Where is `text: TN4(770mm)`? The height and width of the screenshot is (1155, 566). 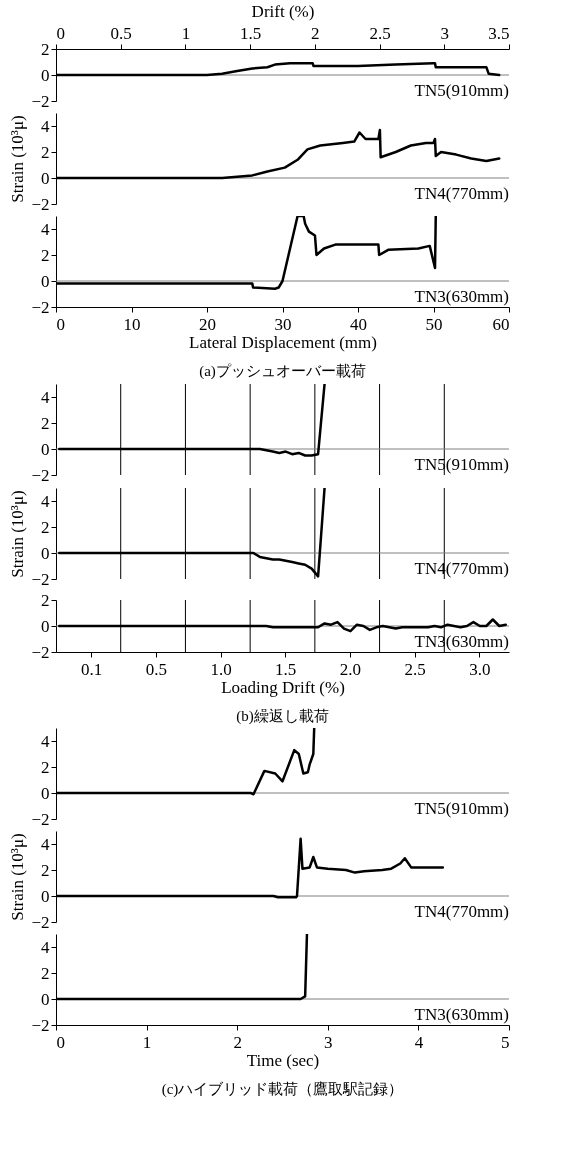 text: TN4(770mm) is located at coordinates (461, 911).